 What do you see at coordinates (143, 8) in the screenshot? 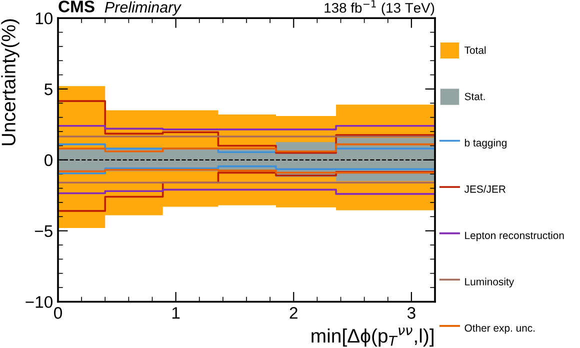
I see `chart-subtitle: Preliminary` at bounding box center [143, 8].